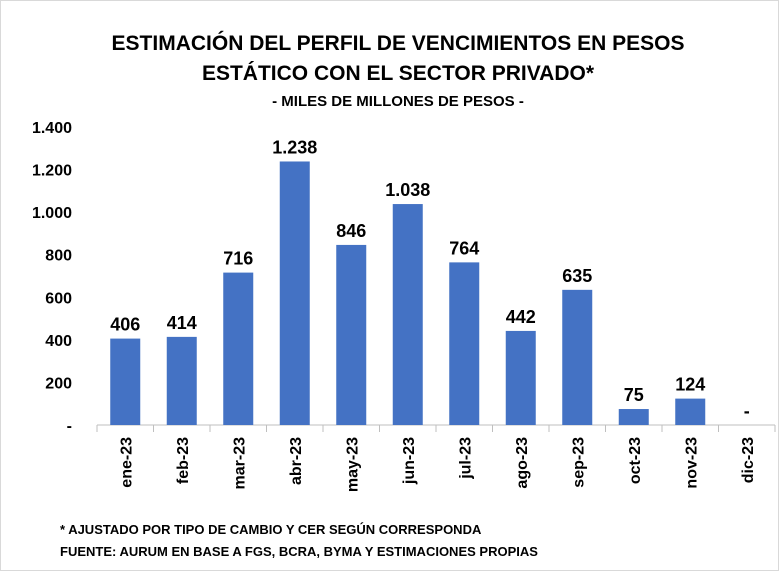 Image resolution: width=779 pixels, height=571 pixels. What do you see at coordinates (521, 317) in the screenshot?
I see `value-label: 442` at bounding box center [521, 317].